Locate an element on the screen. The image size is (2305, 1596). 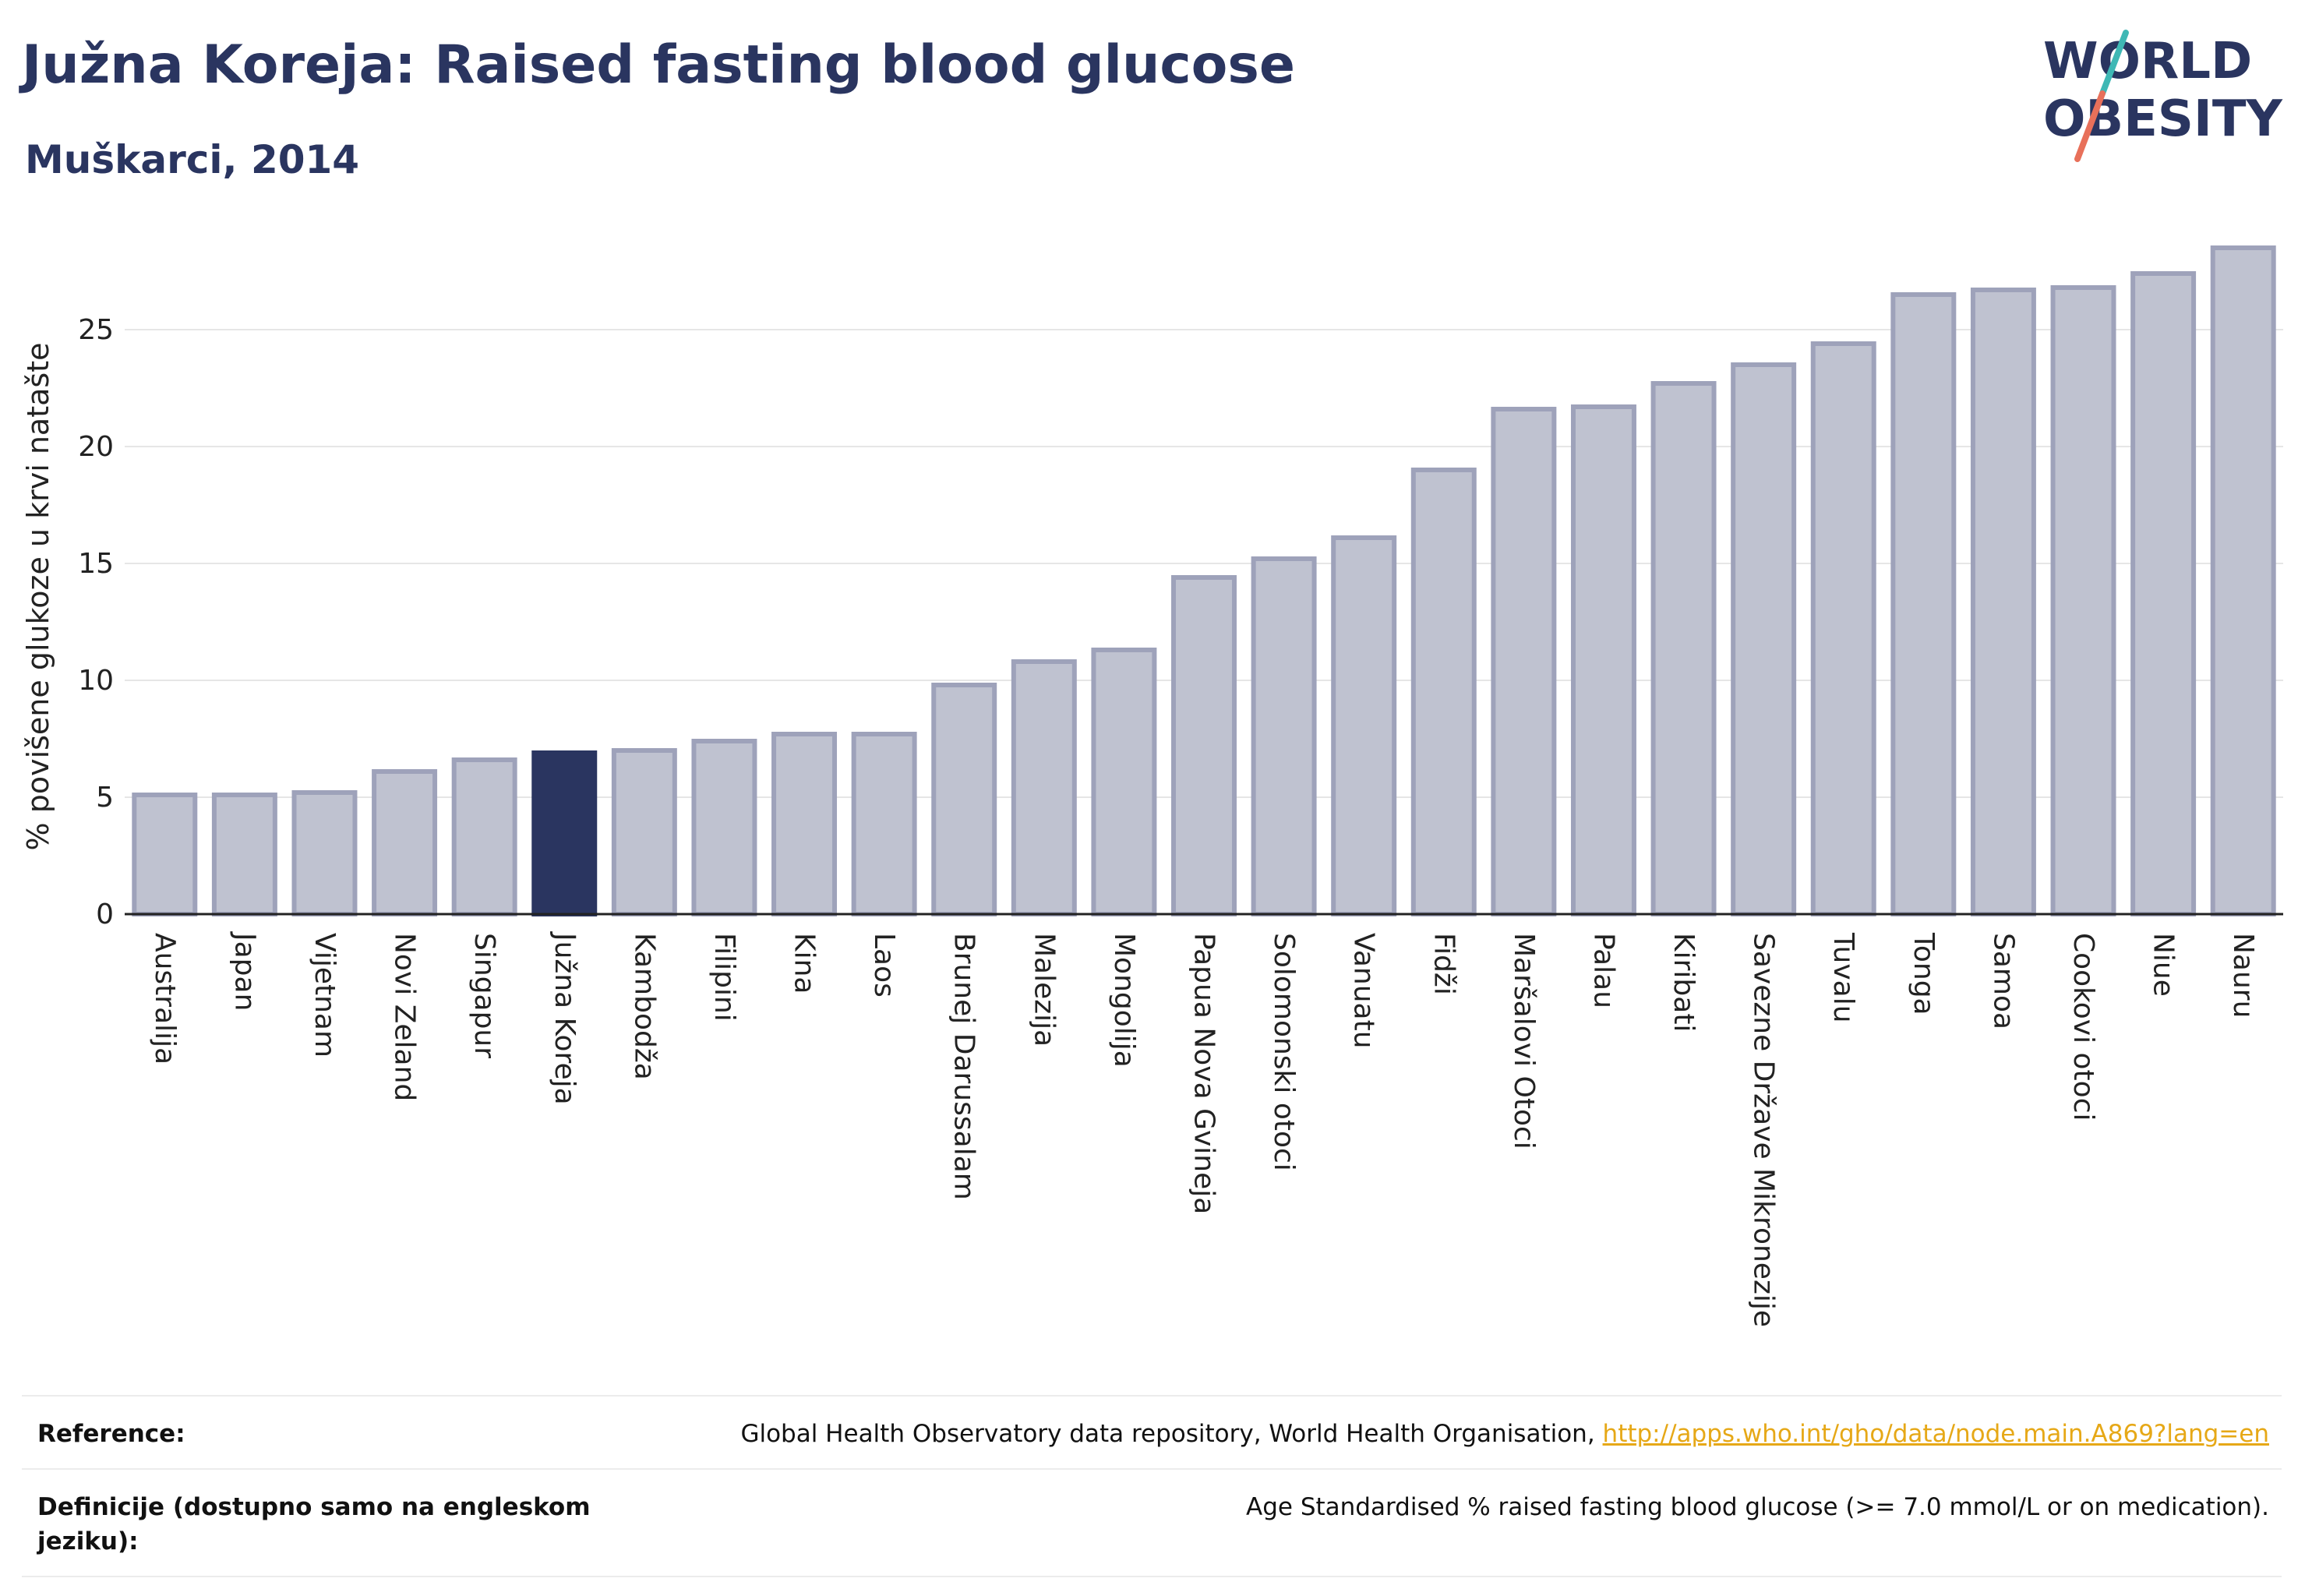
reference-label: Reference: is located at coordinates (111, 1434).